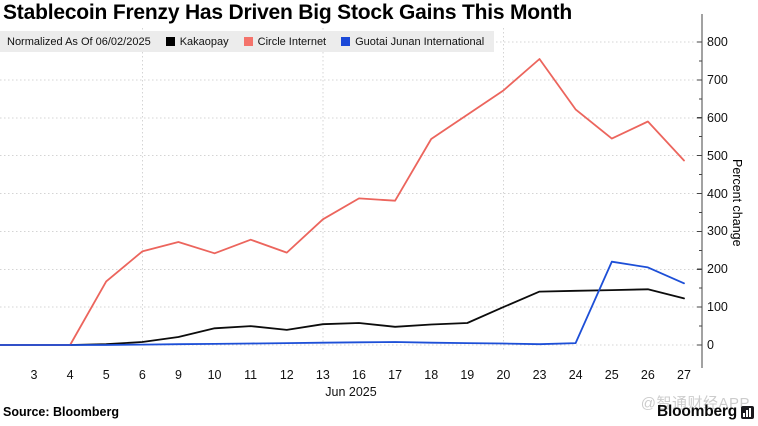 This screenshot has width=758, height=426. I want to click on y-tick-label: 700, so click(717, 79).